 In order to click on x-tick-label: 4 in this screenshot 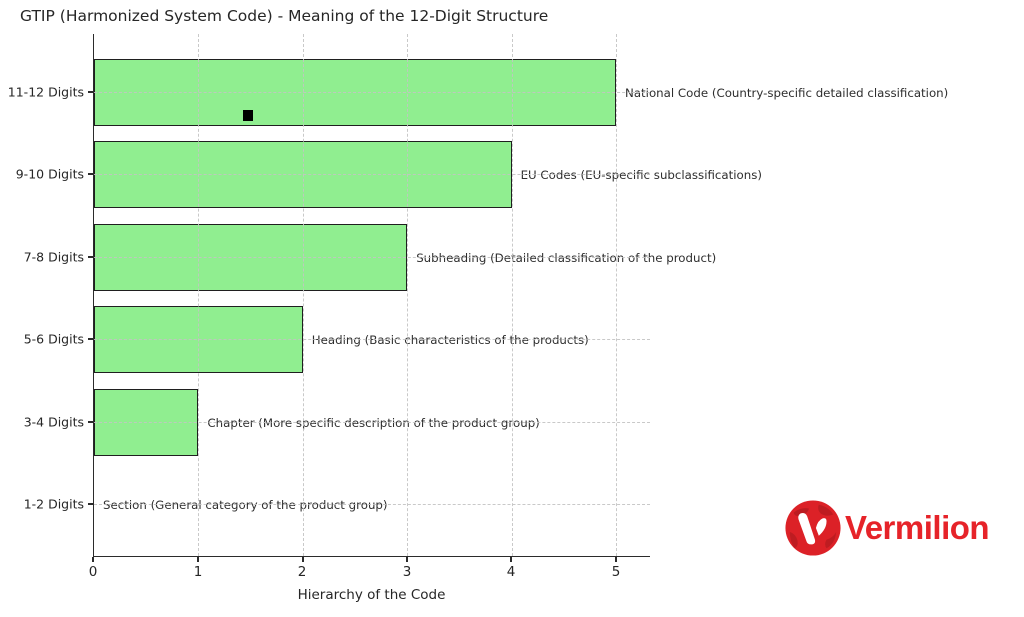, I will do `click(511, 572)`.